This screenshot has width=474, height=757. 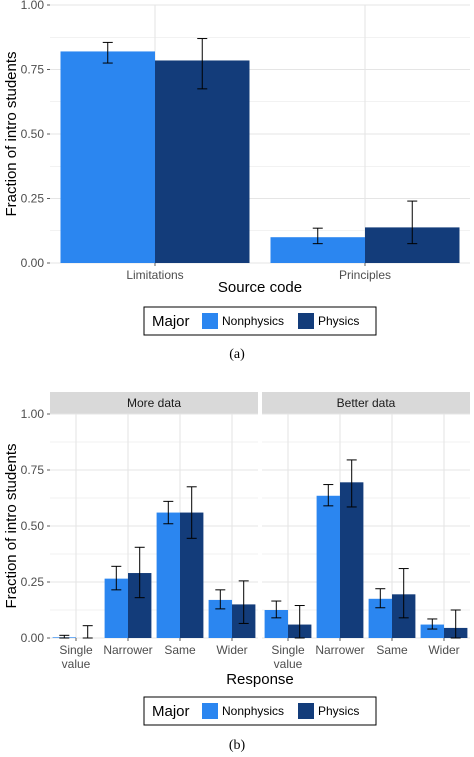 I want to click on x-tick-label-line: Principles, so click(x=365, y=275).